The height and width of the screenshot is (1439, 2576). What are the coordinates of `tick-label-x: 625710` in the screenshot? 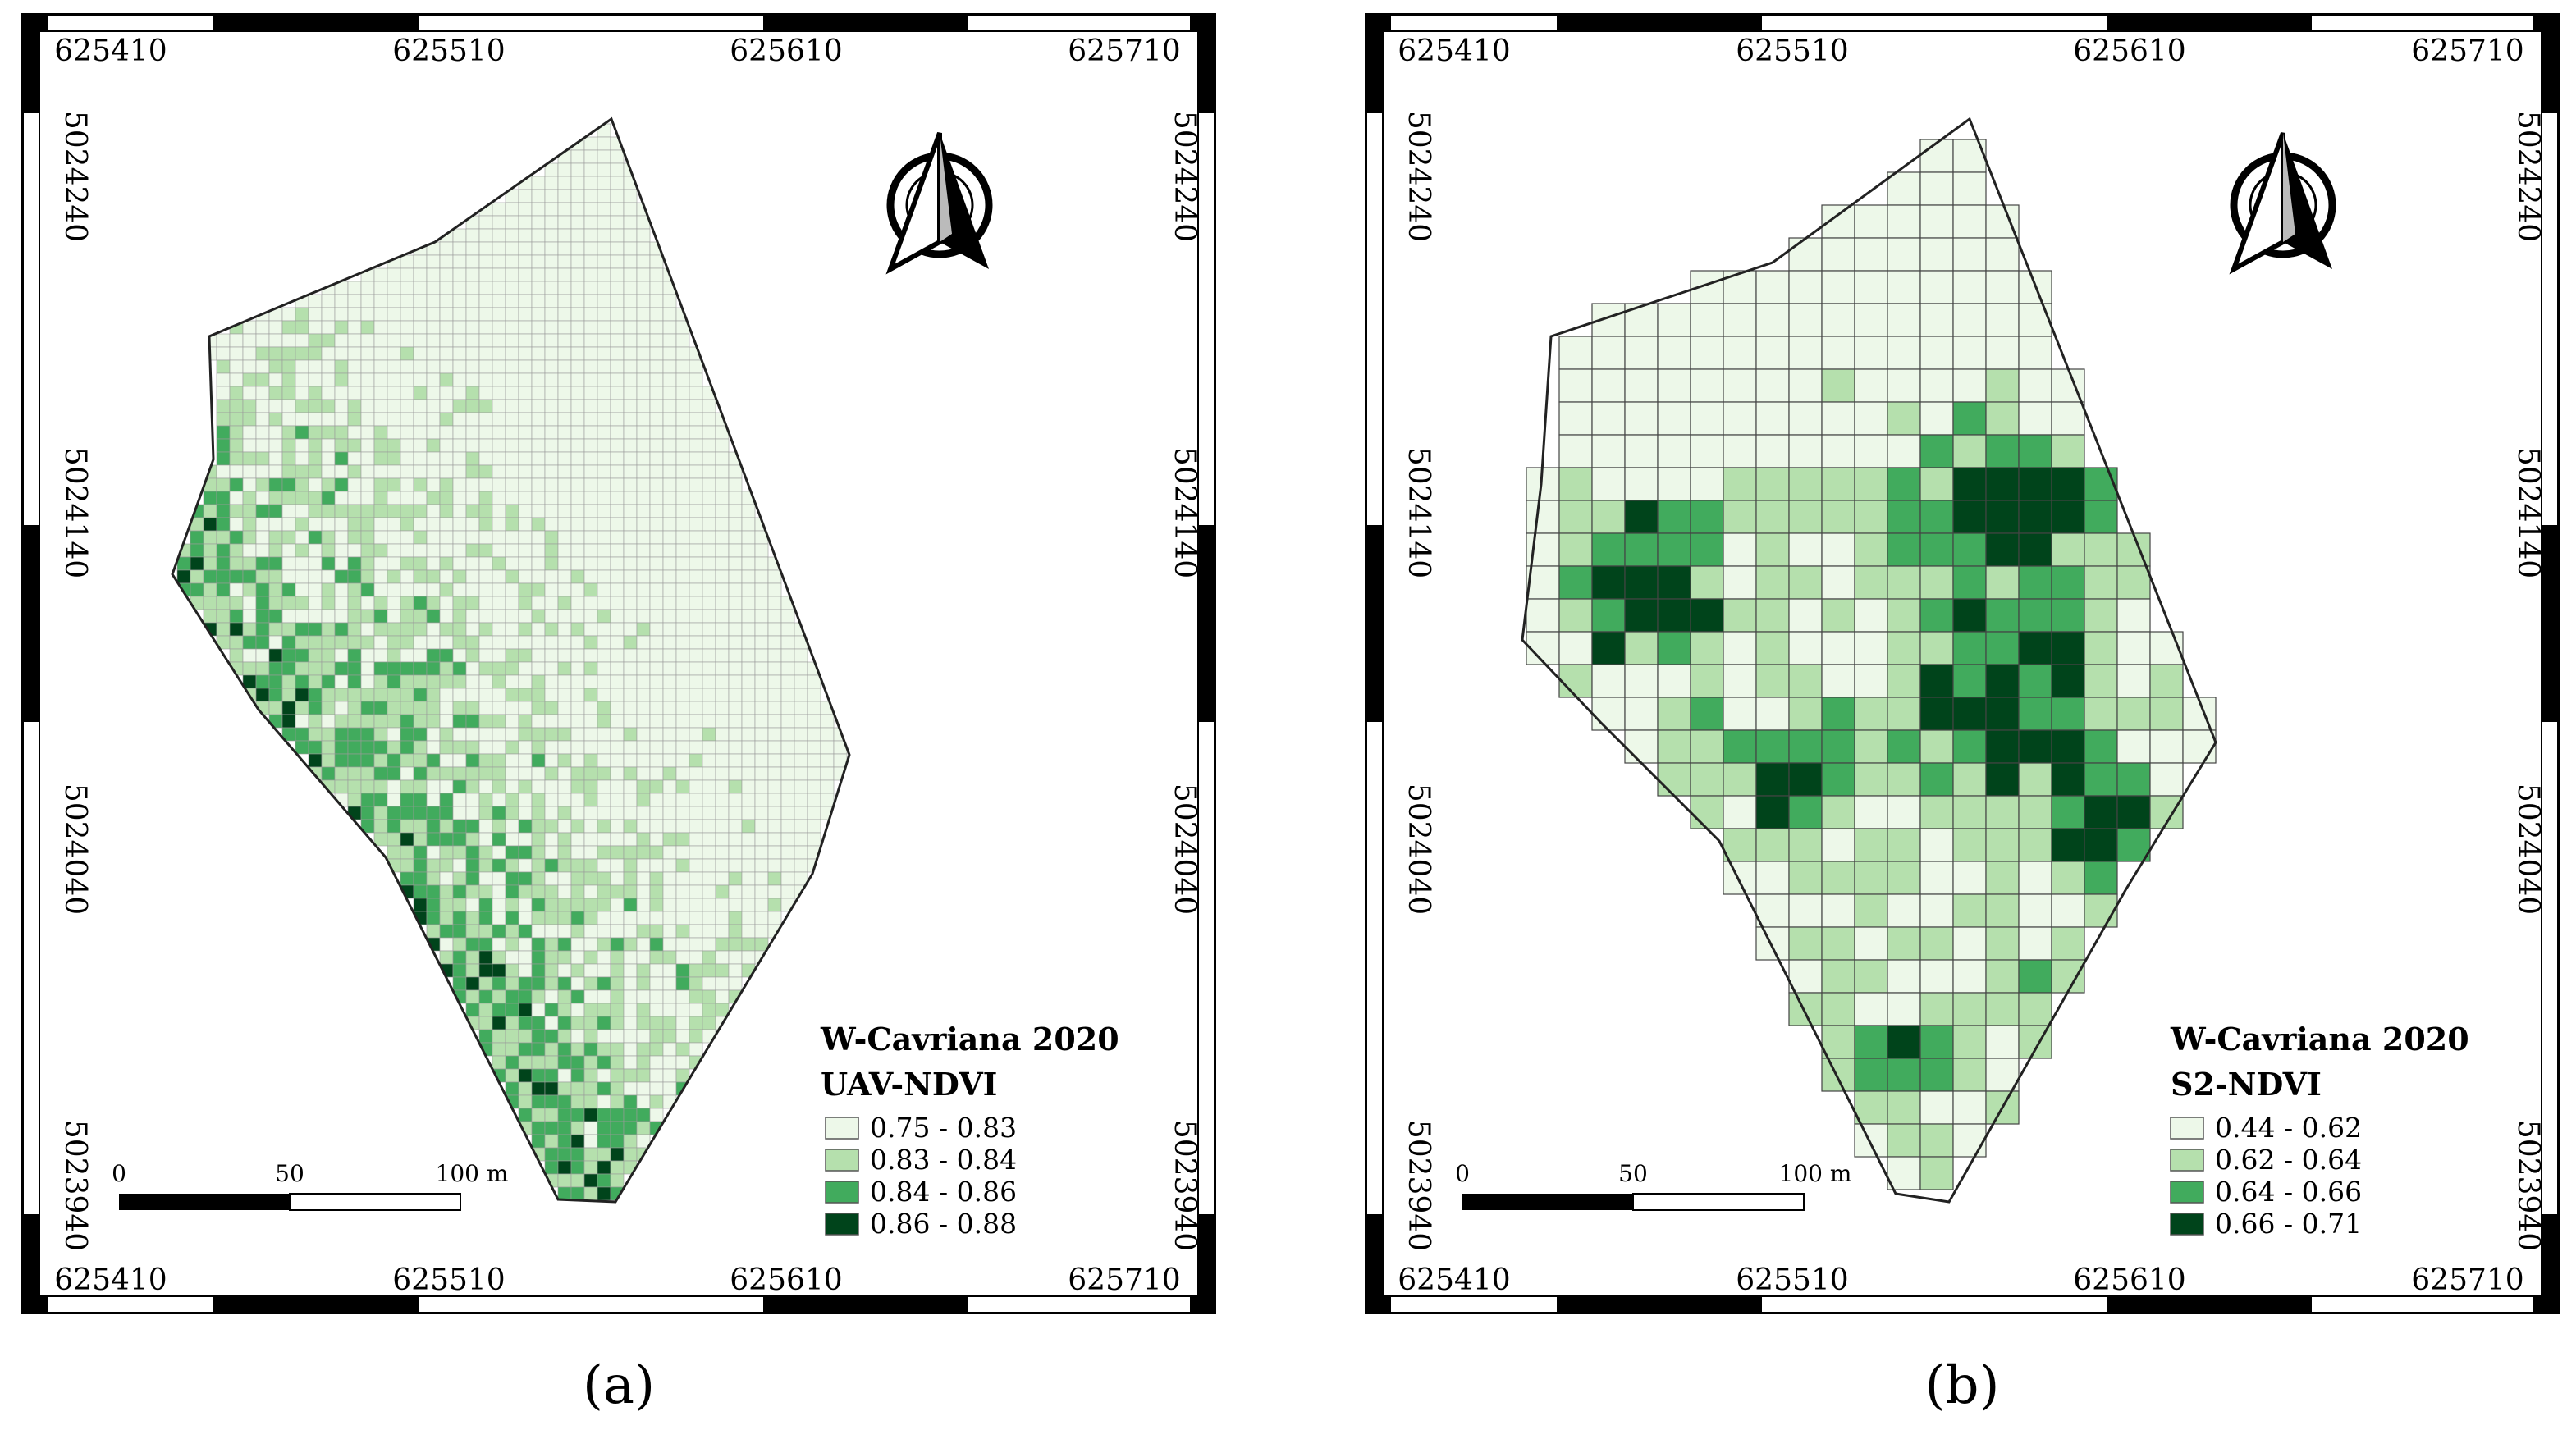 It's located at (2467, 51).